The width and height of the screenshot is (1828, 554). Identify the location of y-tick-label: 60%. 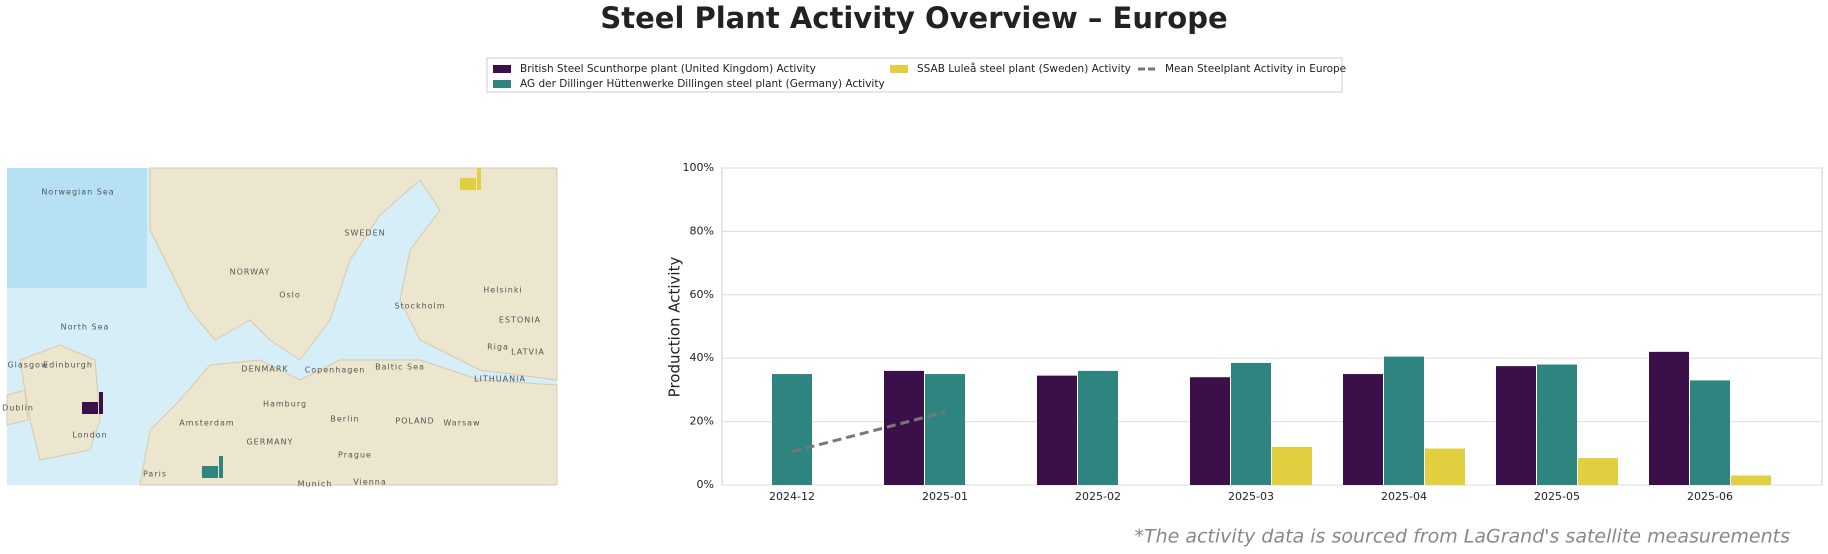
(702, 294).